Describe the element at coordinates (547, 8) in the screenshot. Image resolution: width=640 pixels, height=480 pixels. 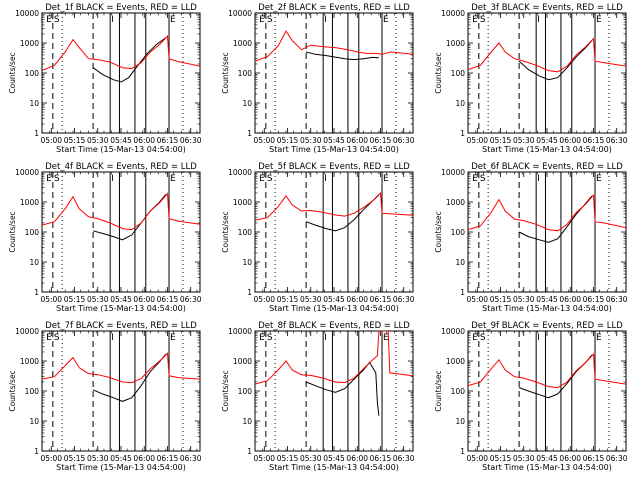
I see `panel-title: Det_3f BLACK = Events, RED = LLD` at that location.